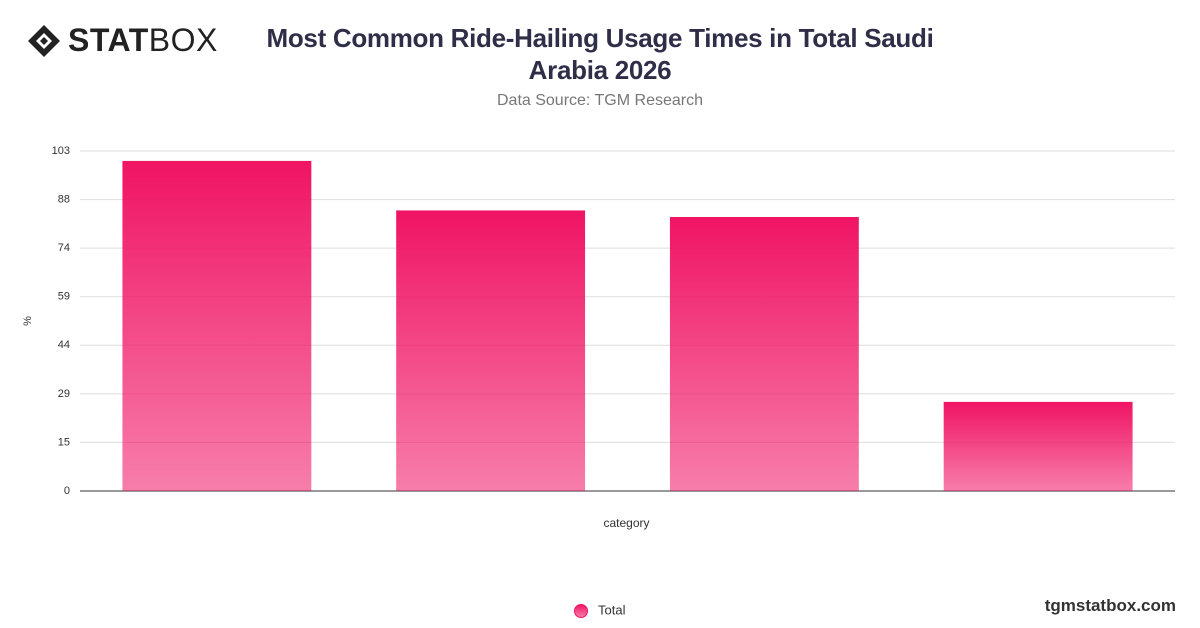 The width and height of the screenshot is (1200, 628). I want to click on y-tick-label: 29, so click(64, 394).